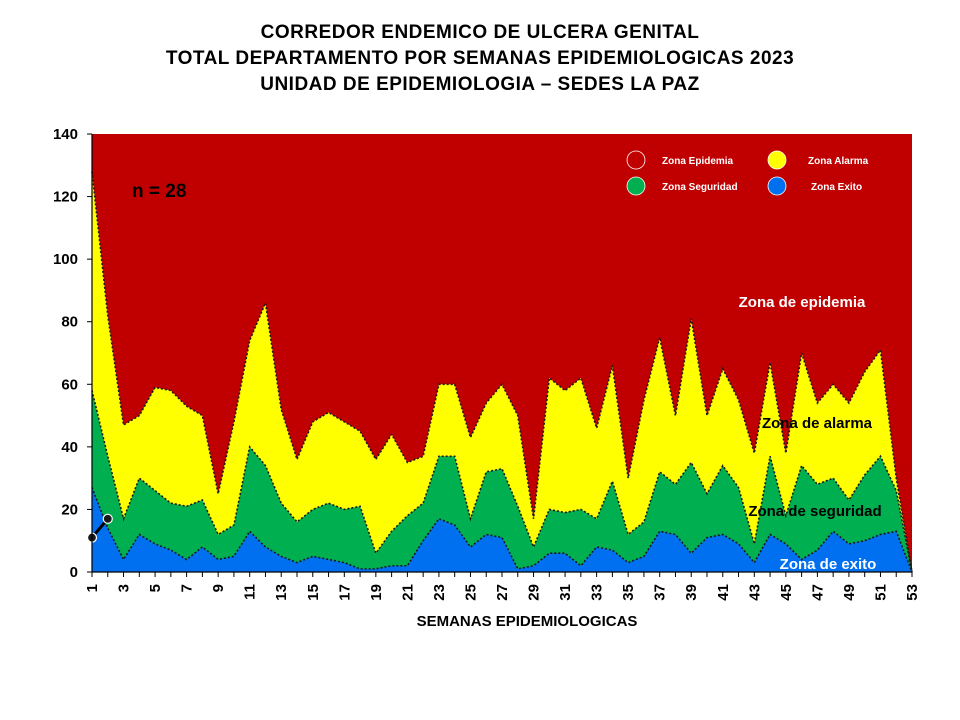 This screenshot has width=960, height=720. Describe the element at coordinates (124, 588) in the screenshot. I see `x-tick-label: 3` at that location.